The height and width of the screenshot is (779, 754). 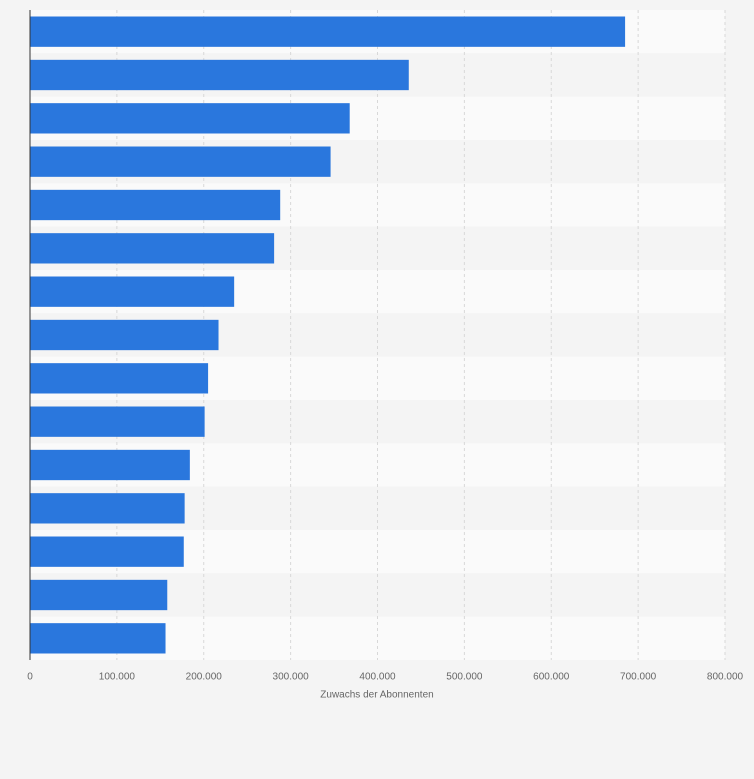 What do you see at coordinates (30, 677) in the screenshot?
I see `x-tick-label: 0` at bounding box center [30, 677].